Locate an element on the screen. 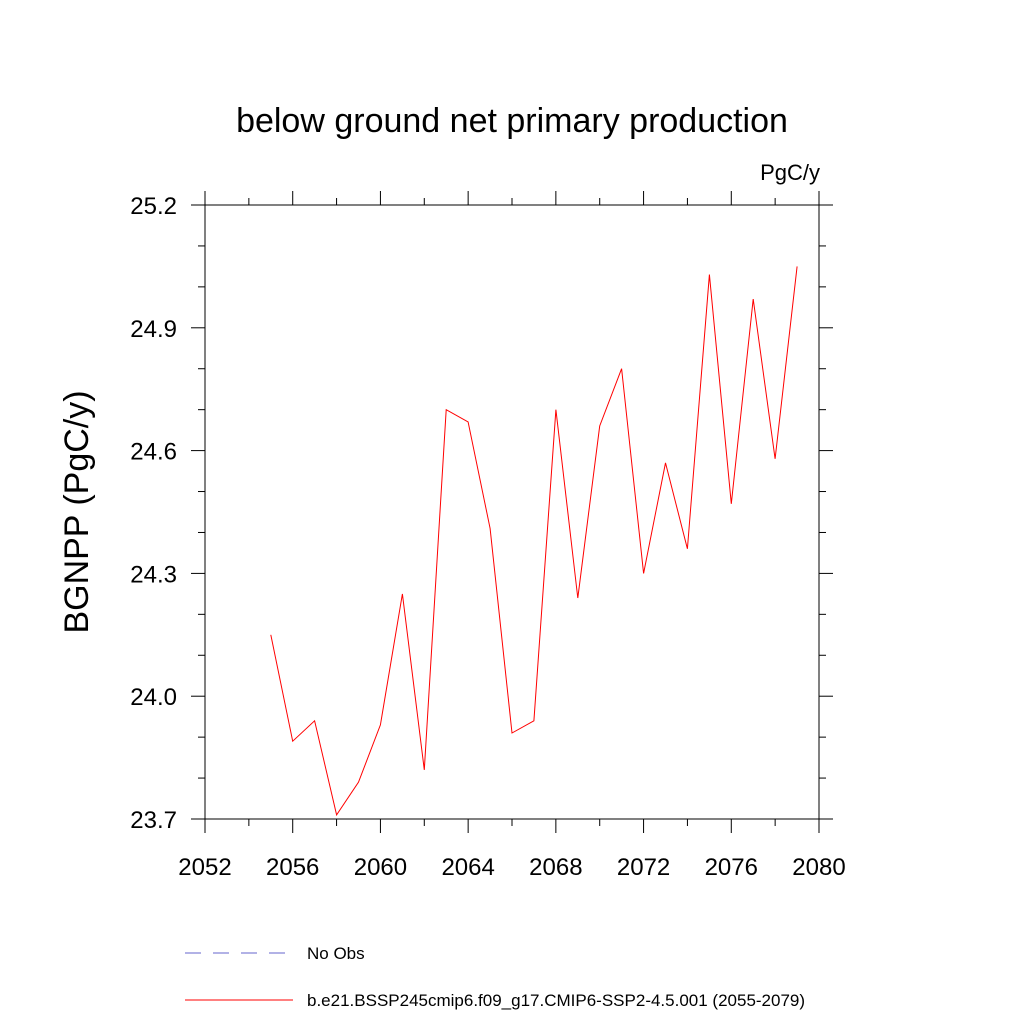 The image size is (1024, 1024). x-tick-label: 2080 is located at coordinates (818, 867).